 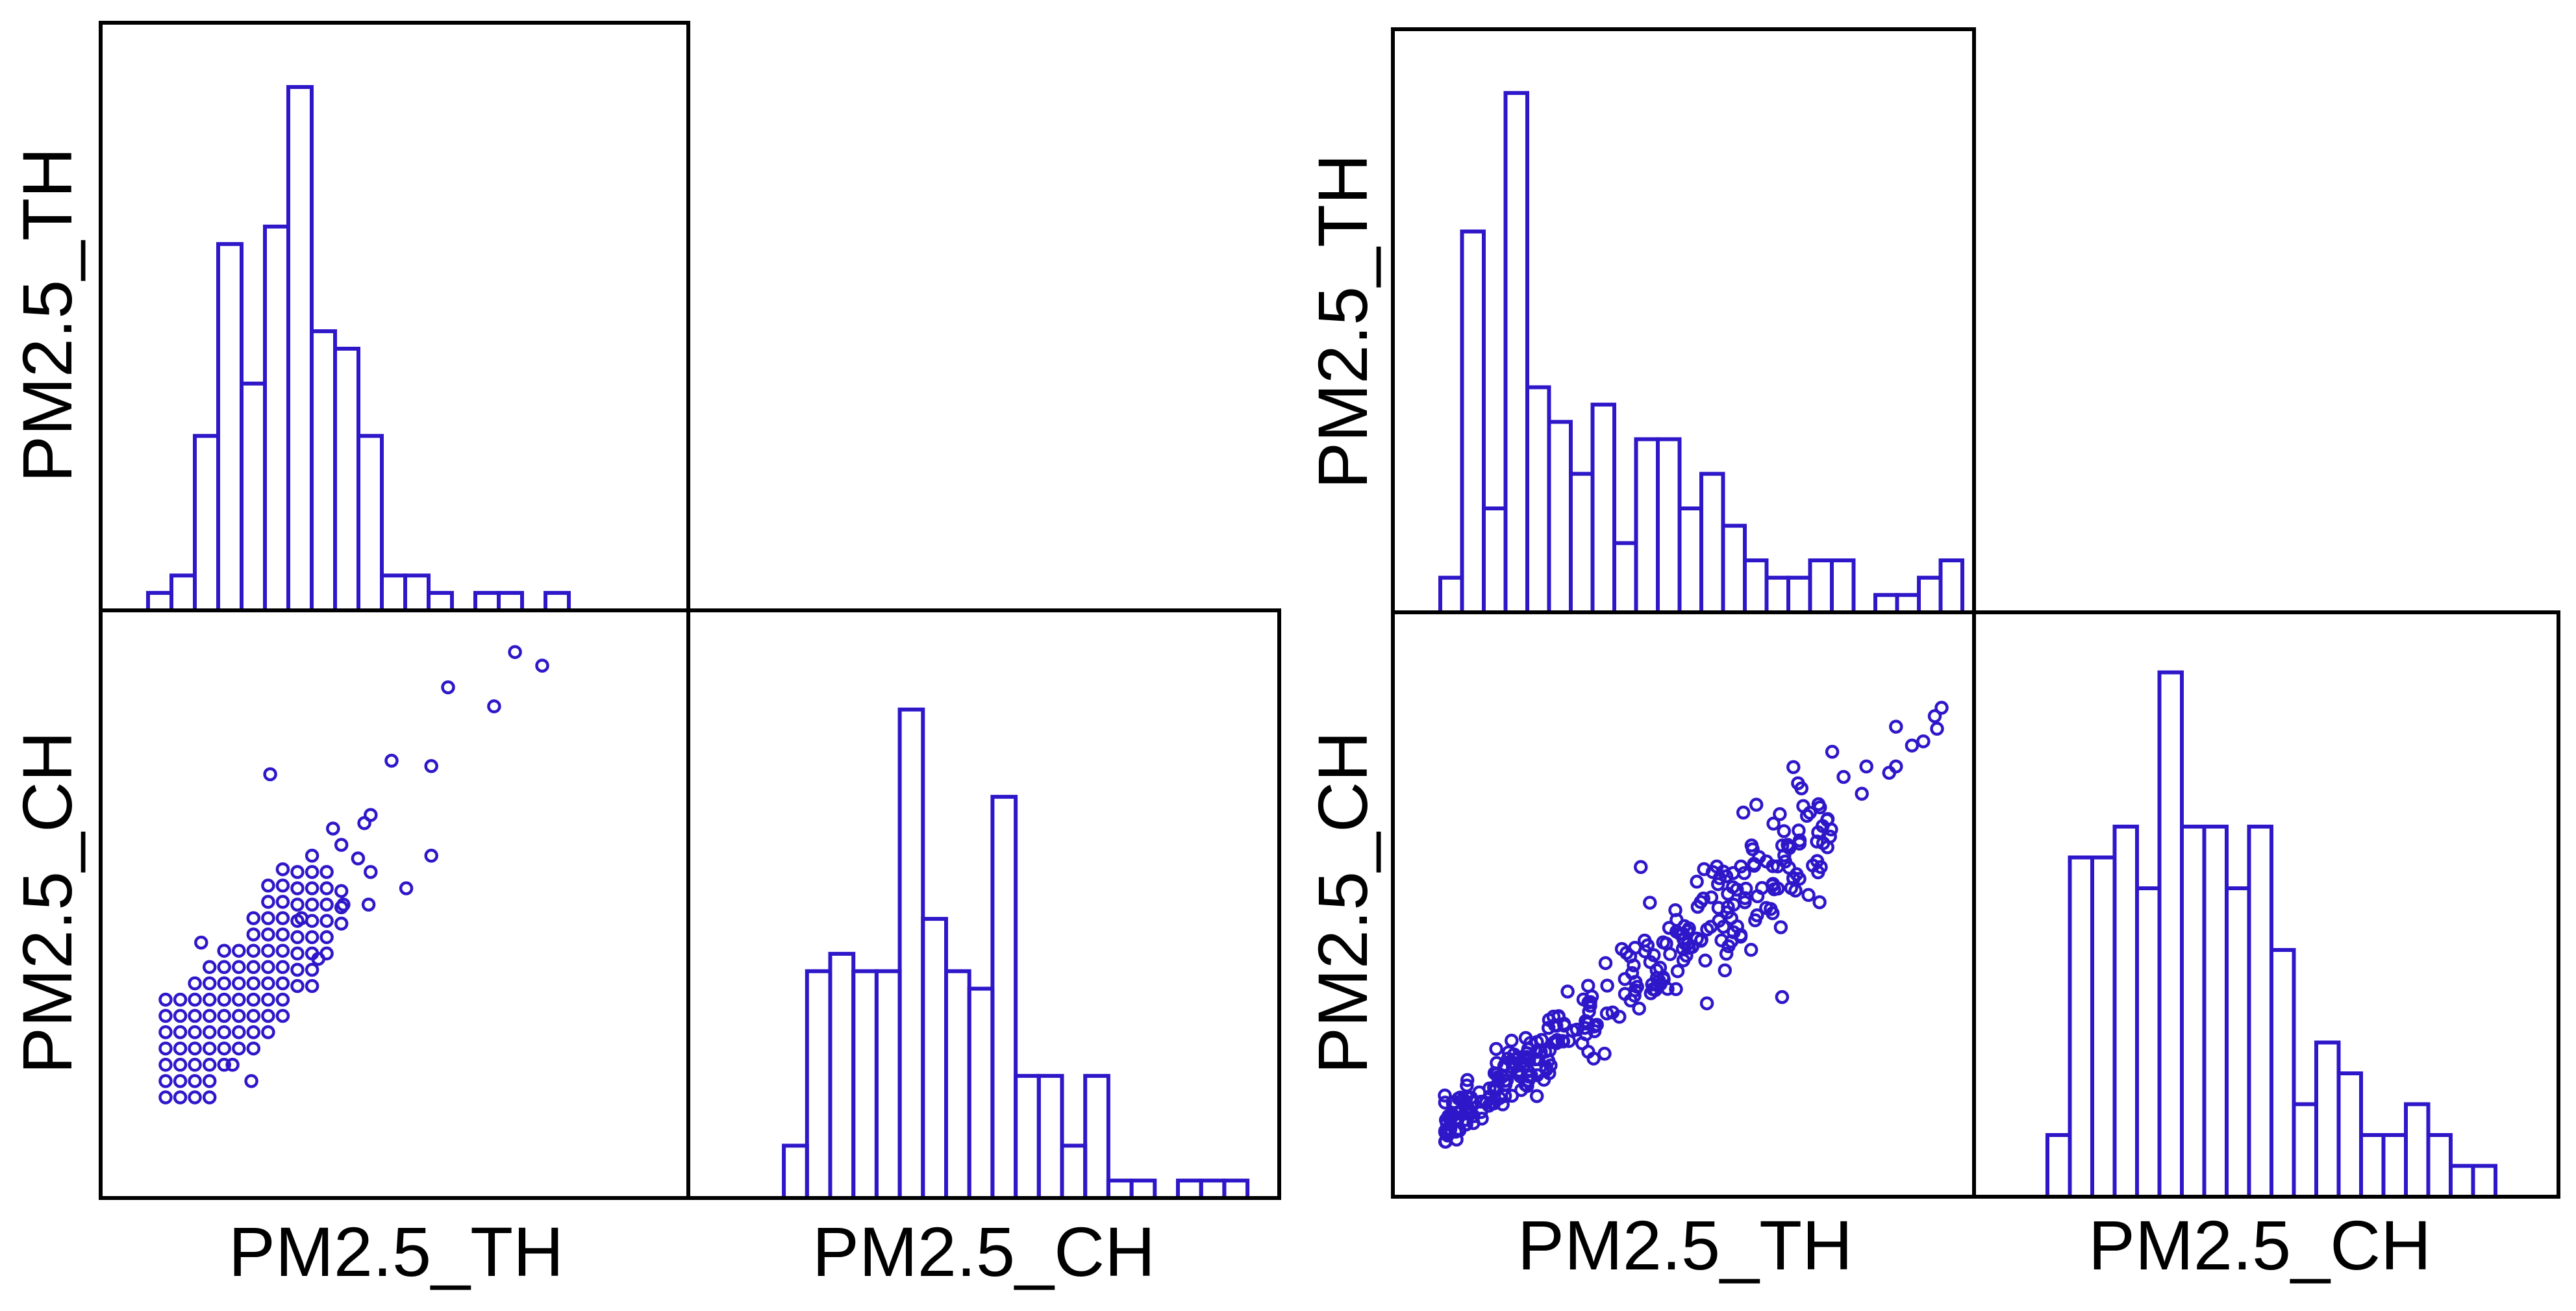 I want to click on right-ylabel-th: PM2.5_TH, so click(x=1342, y=322).